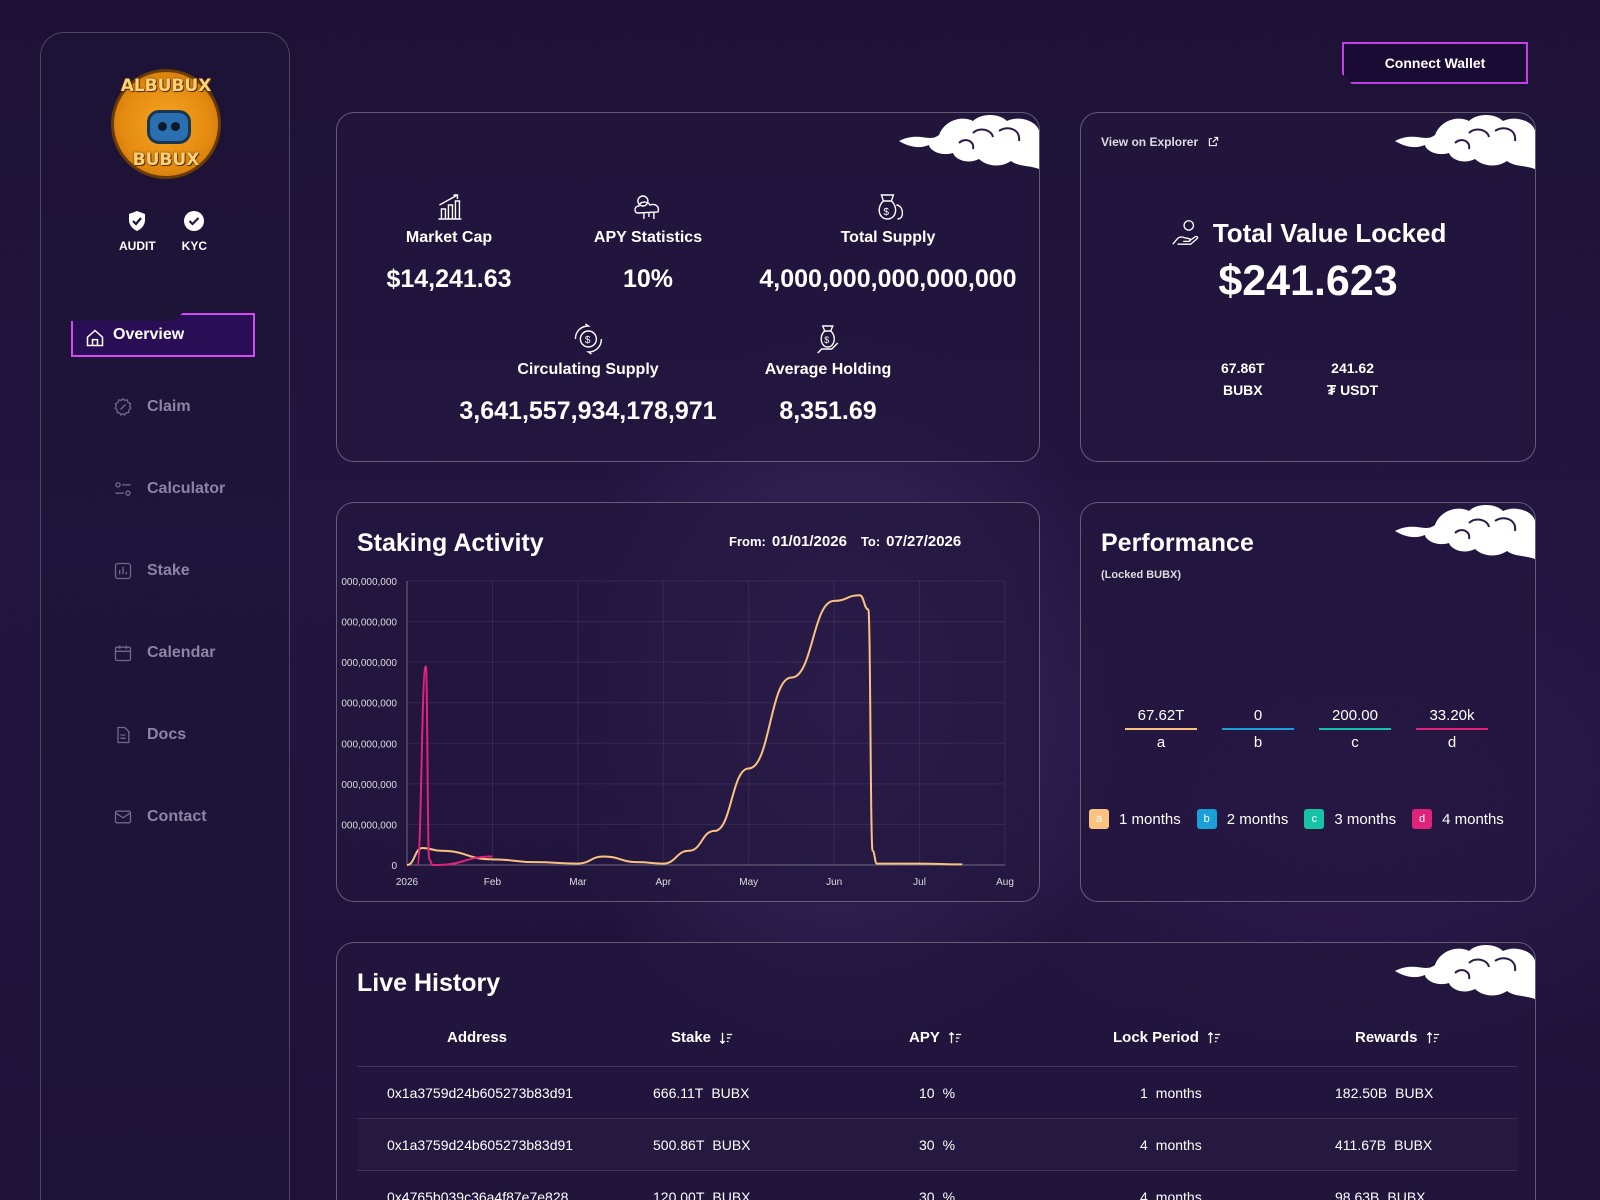 The width and height of the screenshot is (1600, 1200). Describe the element at coordinates (1161, 742) in the screenshot. I see `performance-key: a` at that location.